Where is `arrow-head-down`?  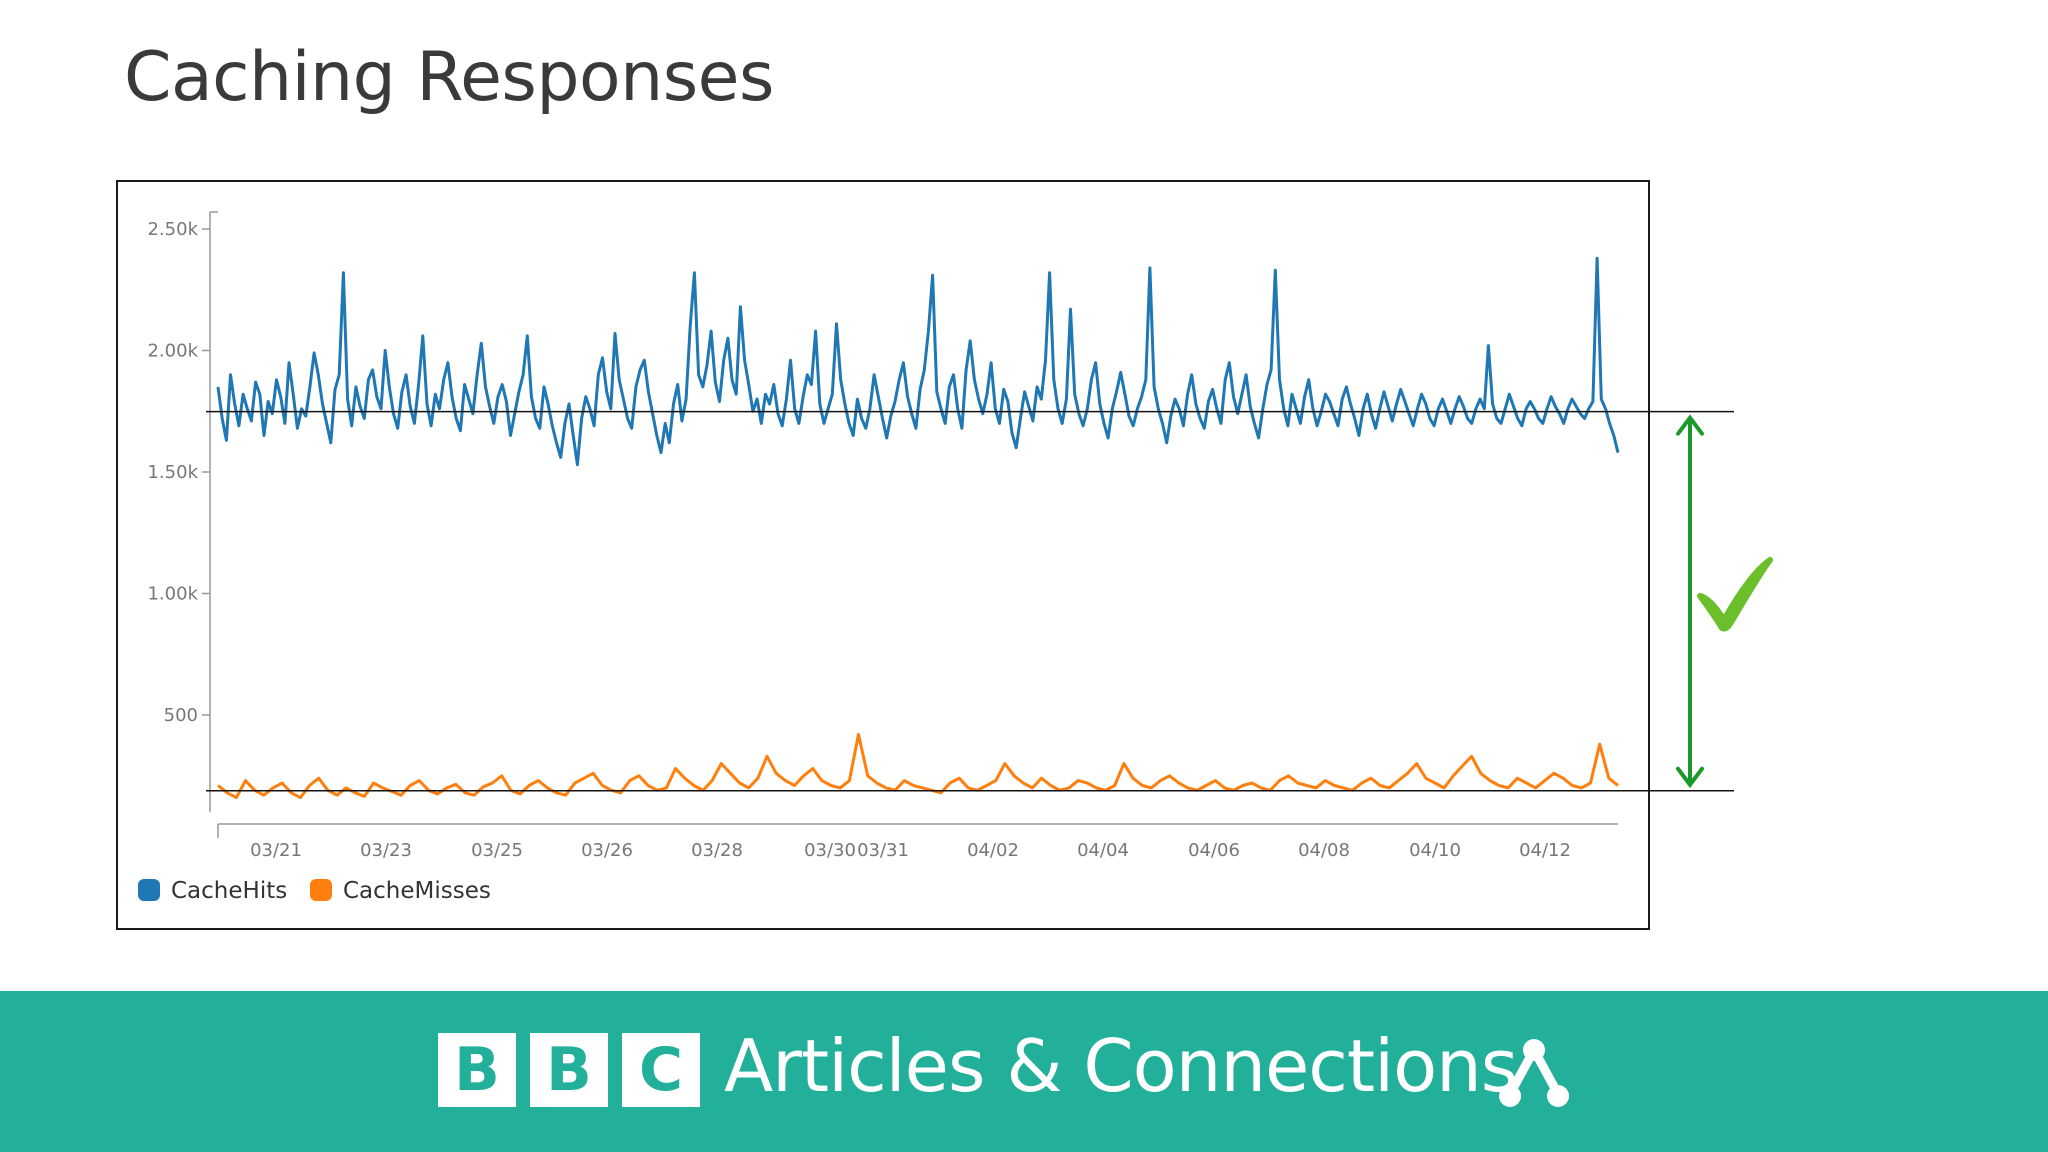
arrow-head-down is located at coordinates (1690, 777).